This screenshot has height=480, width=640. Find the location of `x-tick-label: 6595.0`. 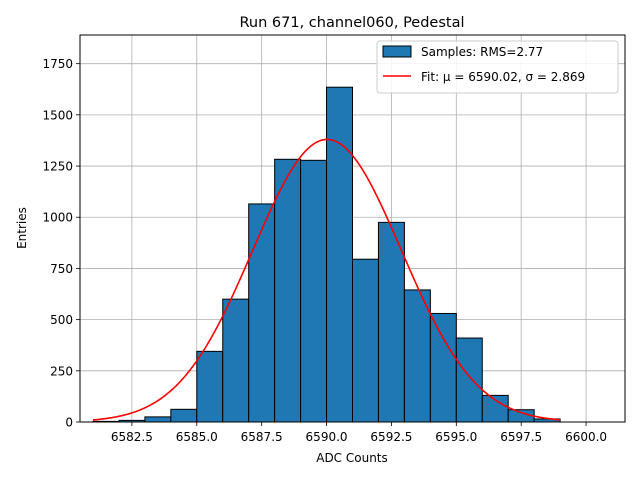

x-tick-label: 6595.0 is located at coordinates (456, 437).